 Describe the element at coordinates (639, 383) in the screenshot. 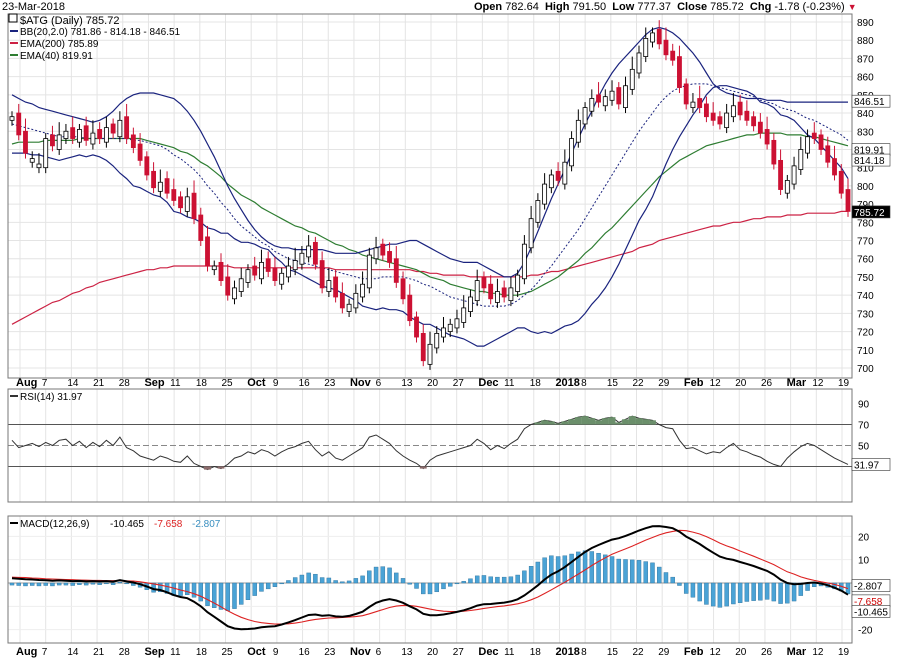

I see `x-tick-label: 22` at that location.